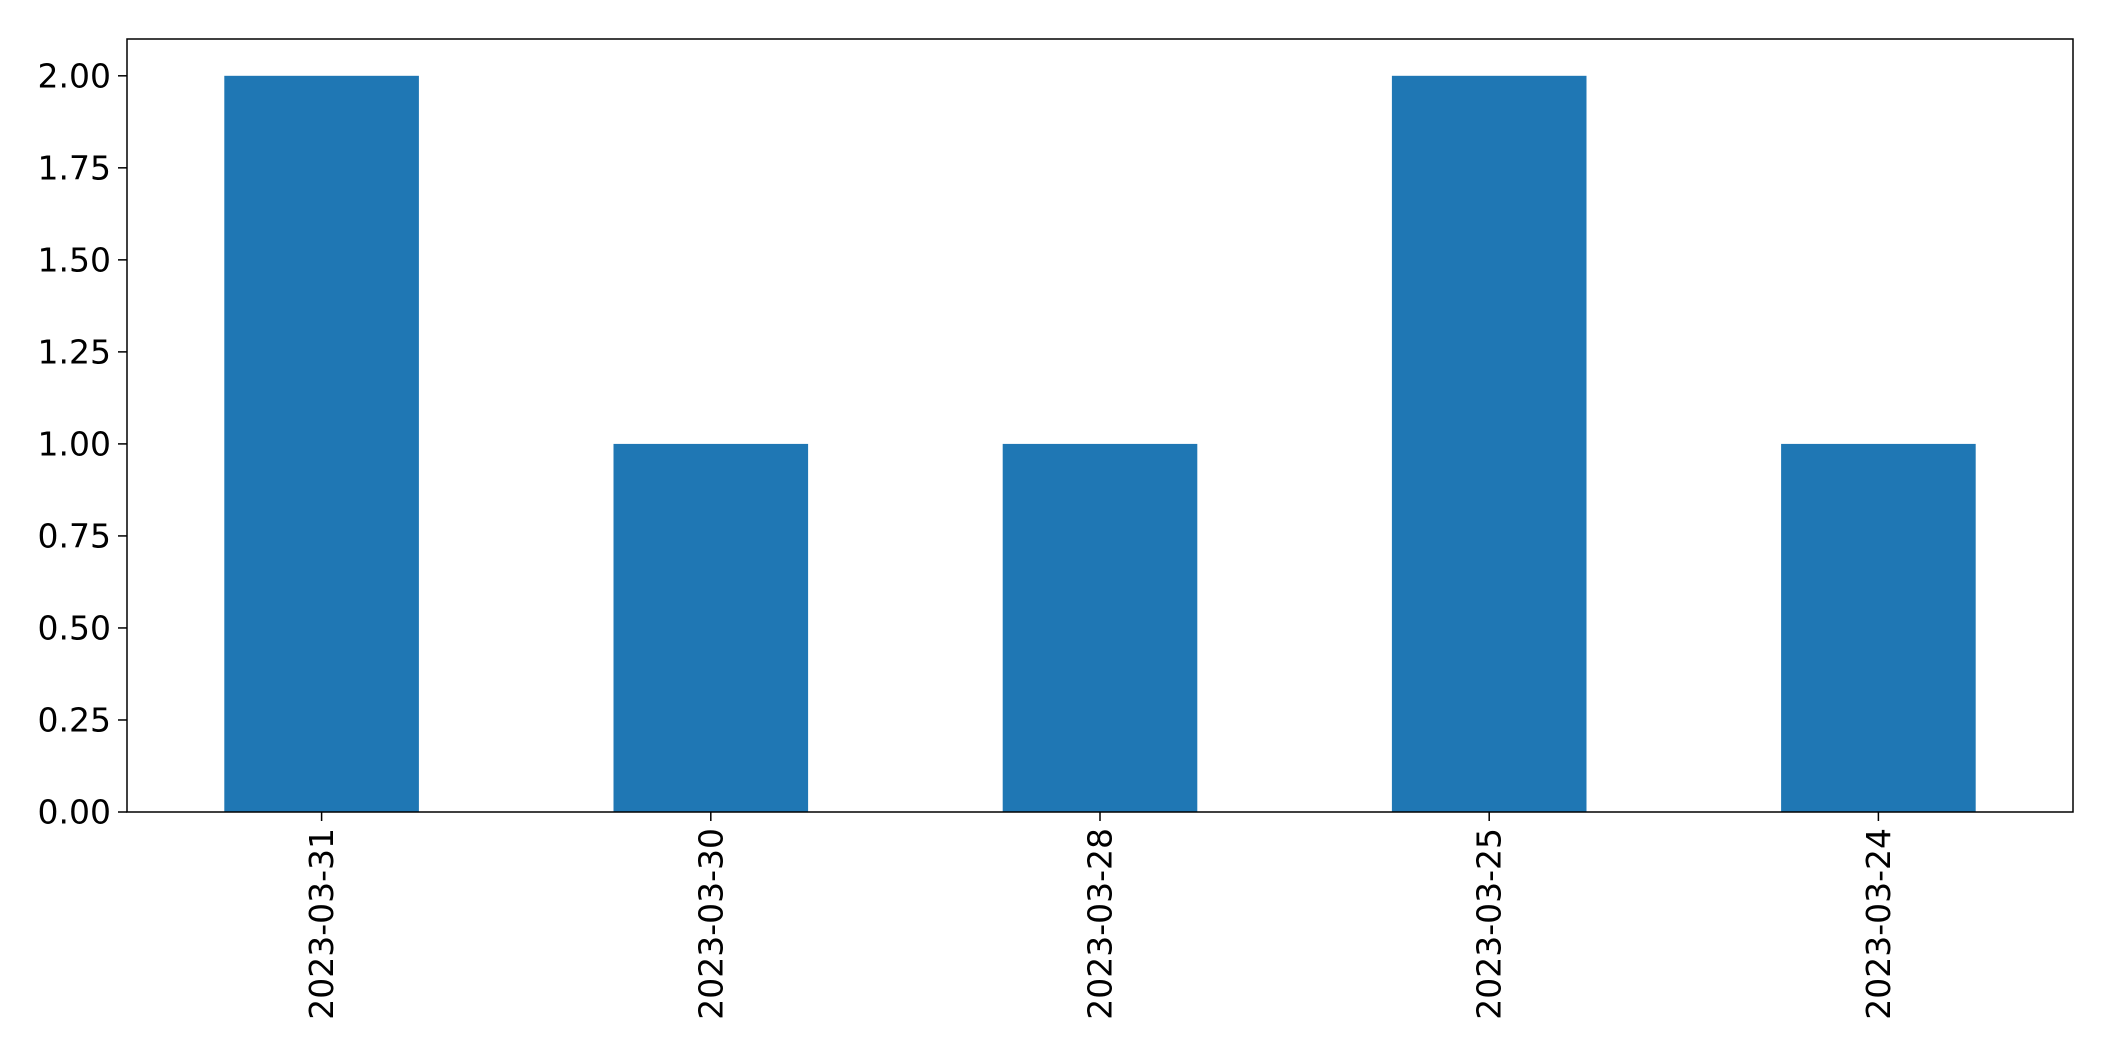 This screenshot has width=2104, height=1061. Describe the element at coordinates (74, 259) in the screenshot. I see `y-tick-label: 1.50` at that location.